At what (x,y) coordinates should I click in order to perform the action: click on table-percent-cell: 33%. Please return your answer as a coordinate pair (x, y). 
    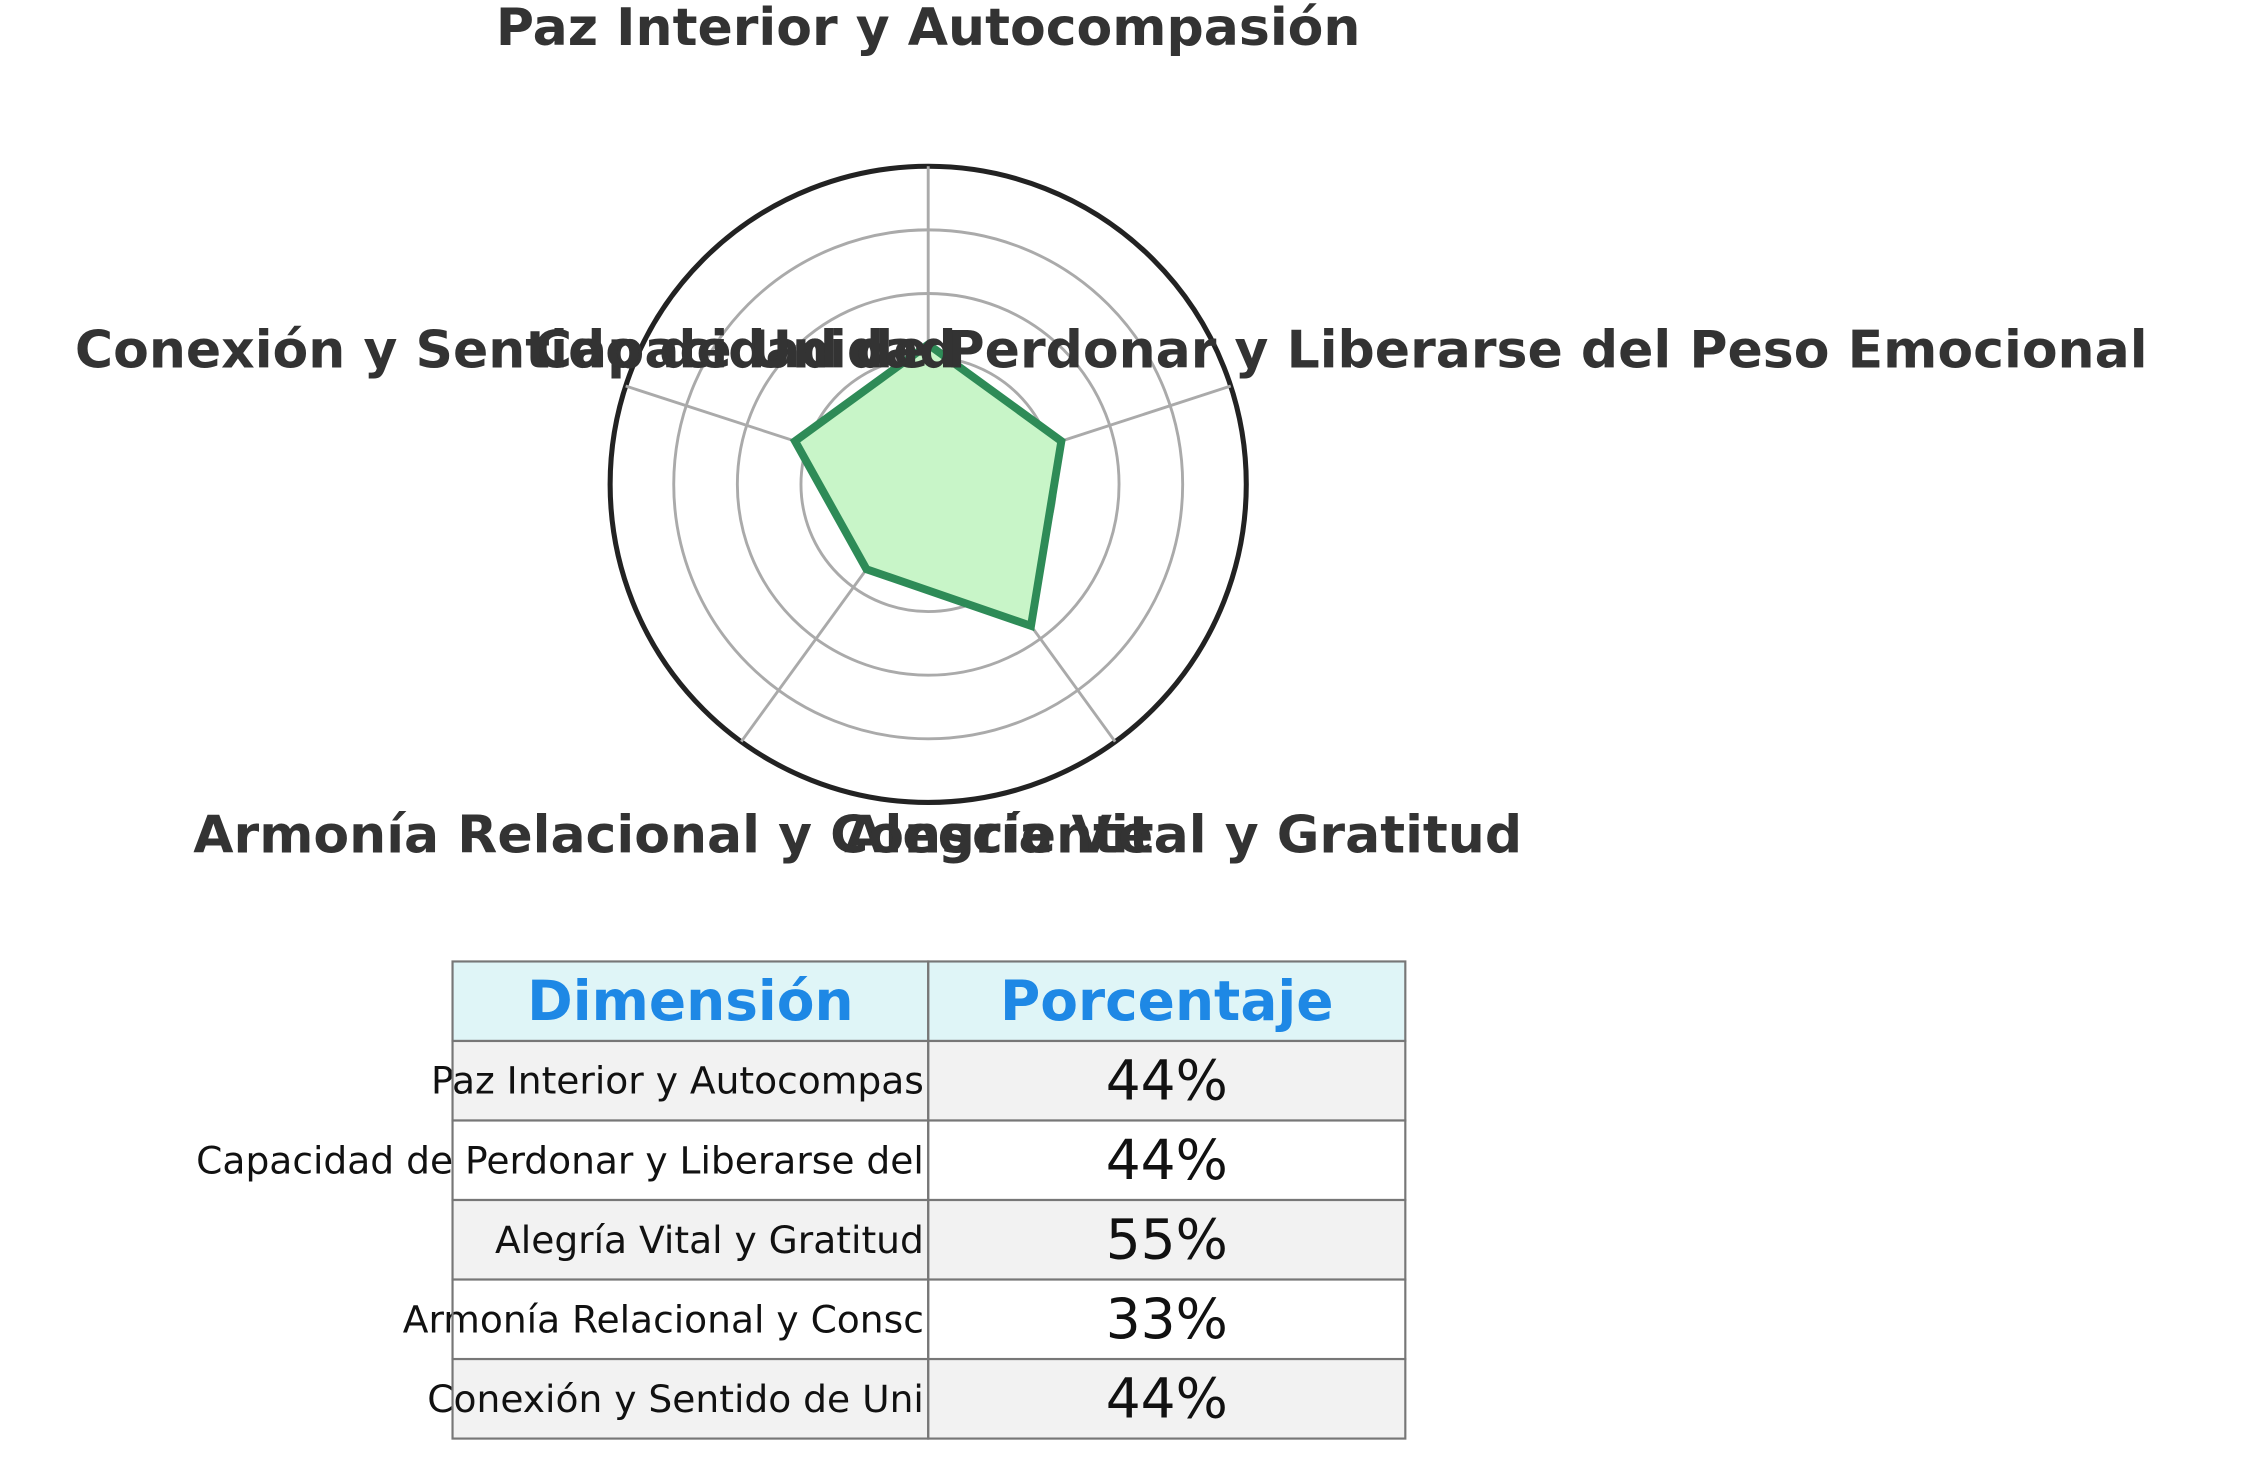
    Looking at the image, I should click on (1167, 1319).